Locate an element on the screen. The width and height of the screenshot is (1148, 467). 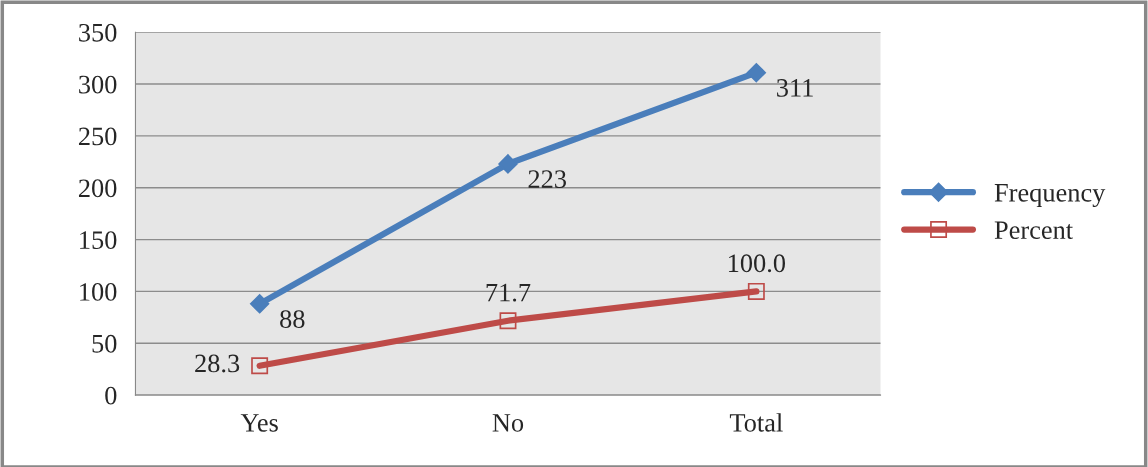
legend-label: Frequency is located at coordinates (1050, 196).